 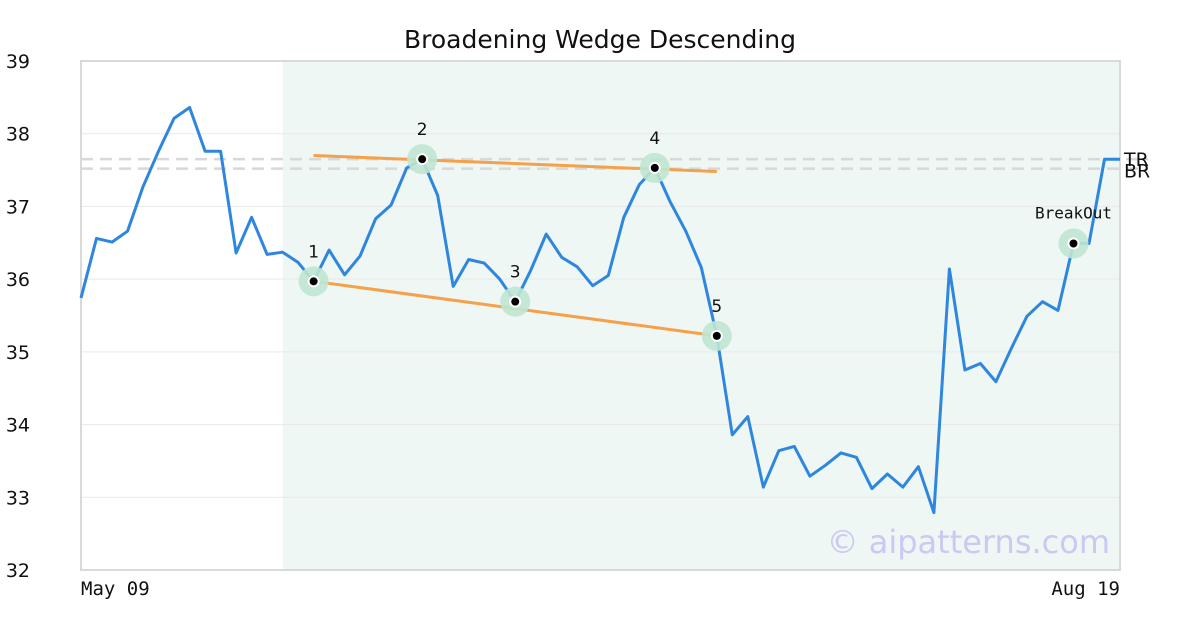 I want to click on y-tick-label: 36, so click(x=18, y=280).